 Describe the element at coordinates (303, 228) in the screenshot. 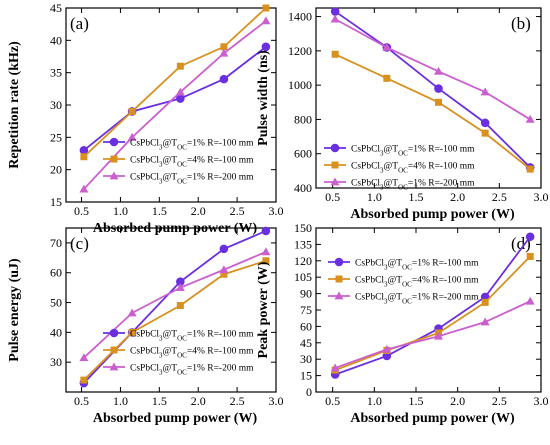

I see `y-tick-label: 150` at that location.